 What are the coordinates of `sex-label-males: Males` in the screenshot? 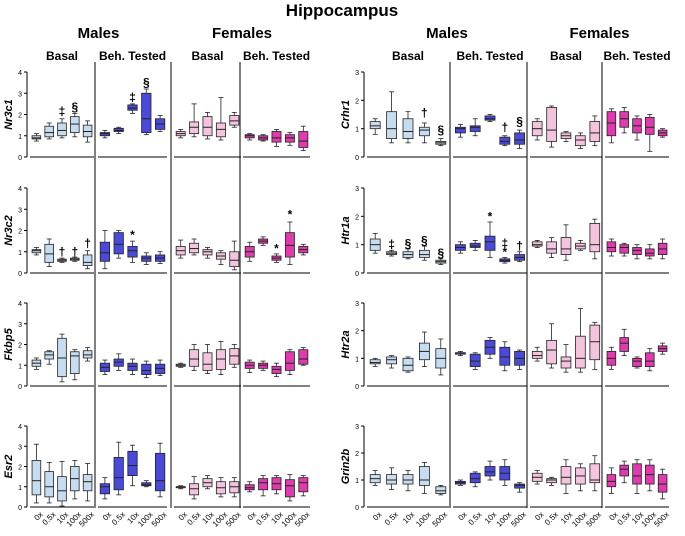 It's located at (99, 33).